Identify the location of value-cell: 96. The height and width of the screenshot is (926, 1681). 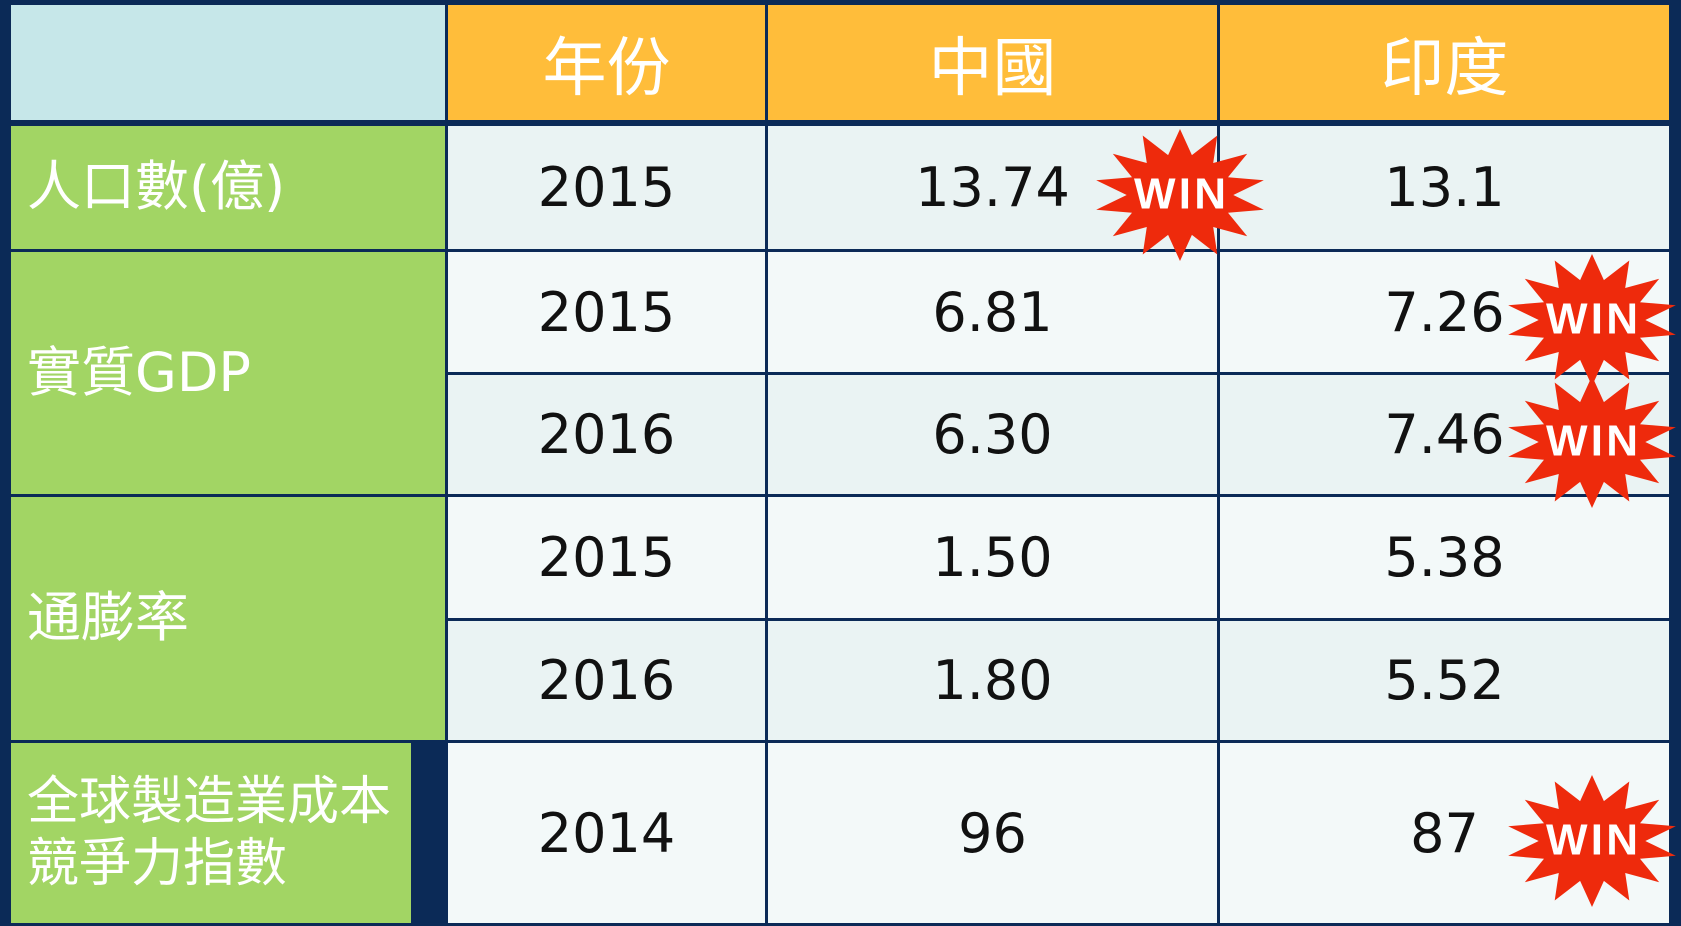
(992, 833).